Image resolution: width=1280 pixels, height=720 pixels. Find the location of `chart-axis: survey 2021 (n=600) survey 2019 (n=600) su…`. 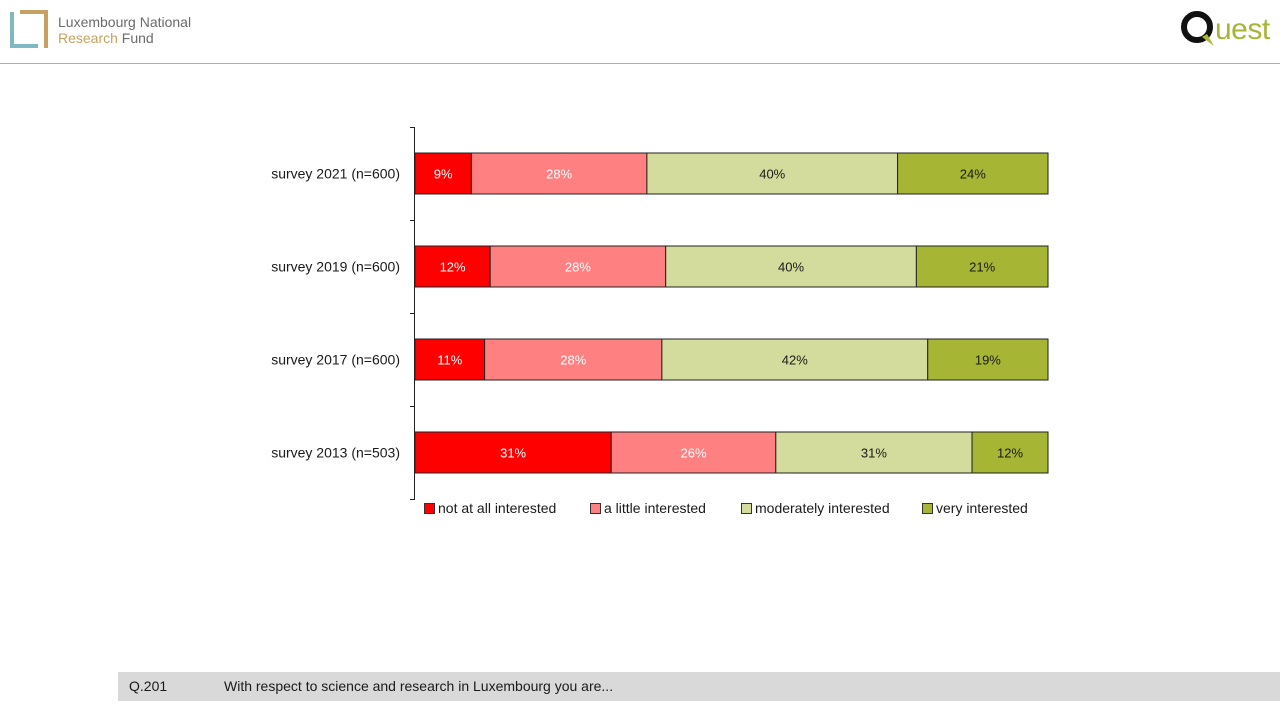

chart-axis: survey 2021 (n=600) survey 2019 (n=600) su… is located at coordinates (343, 313).